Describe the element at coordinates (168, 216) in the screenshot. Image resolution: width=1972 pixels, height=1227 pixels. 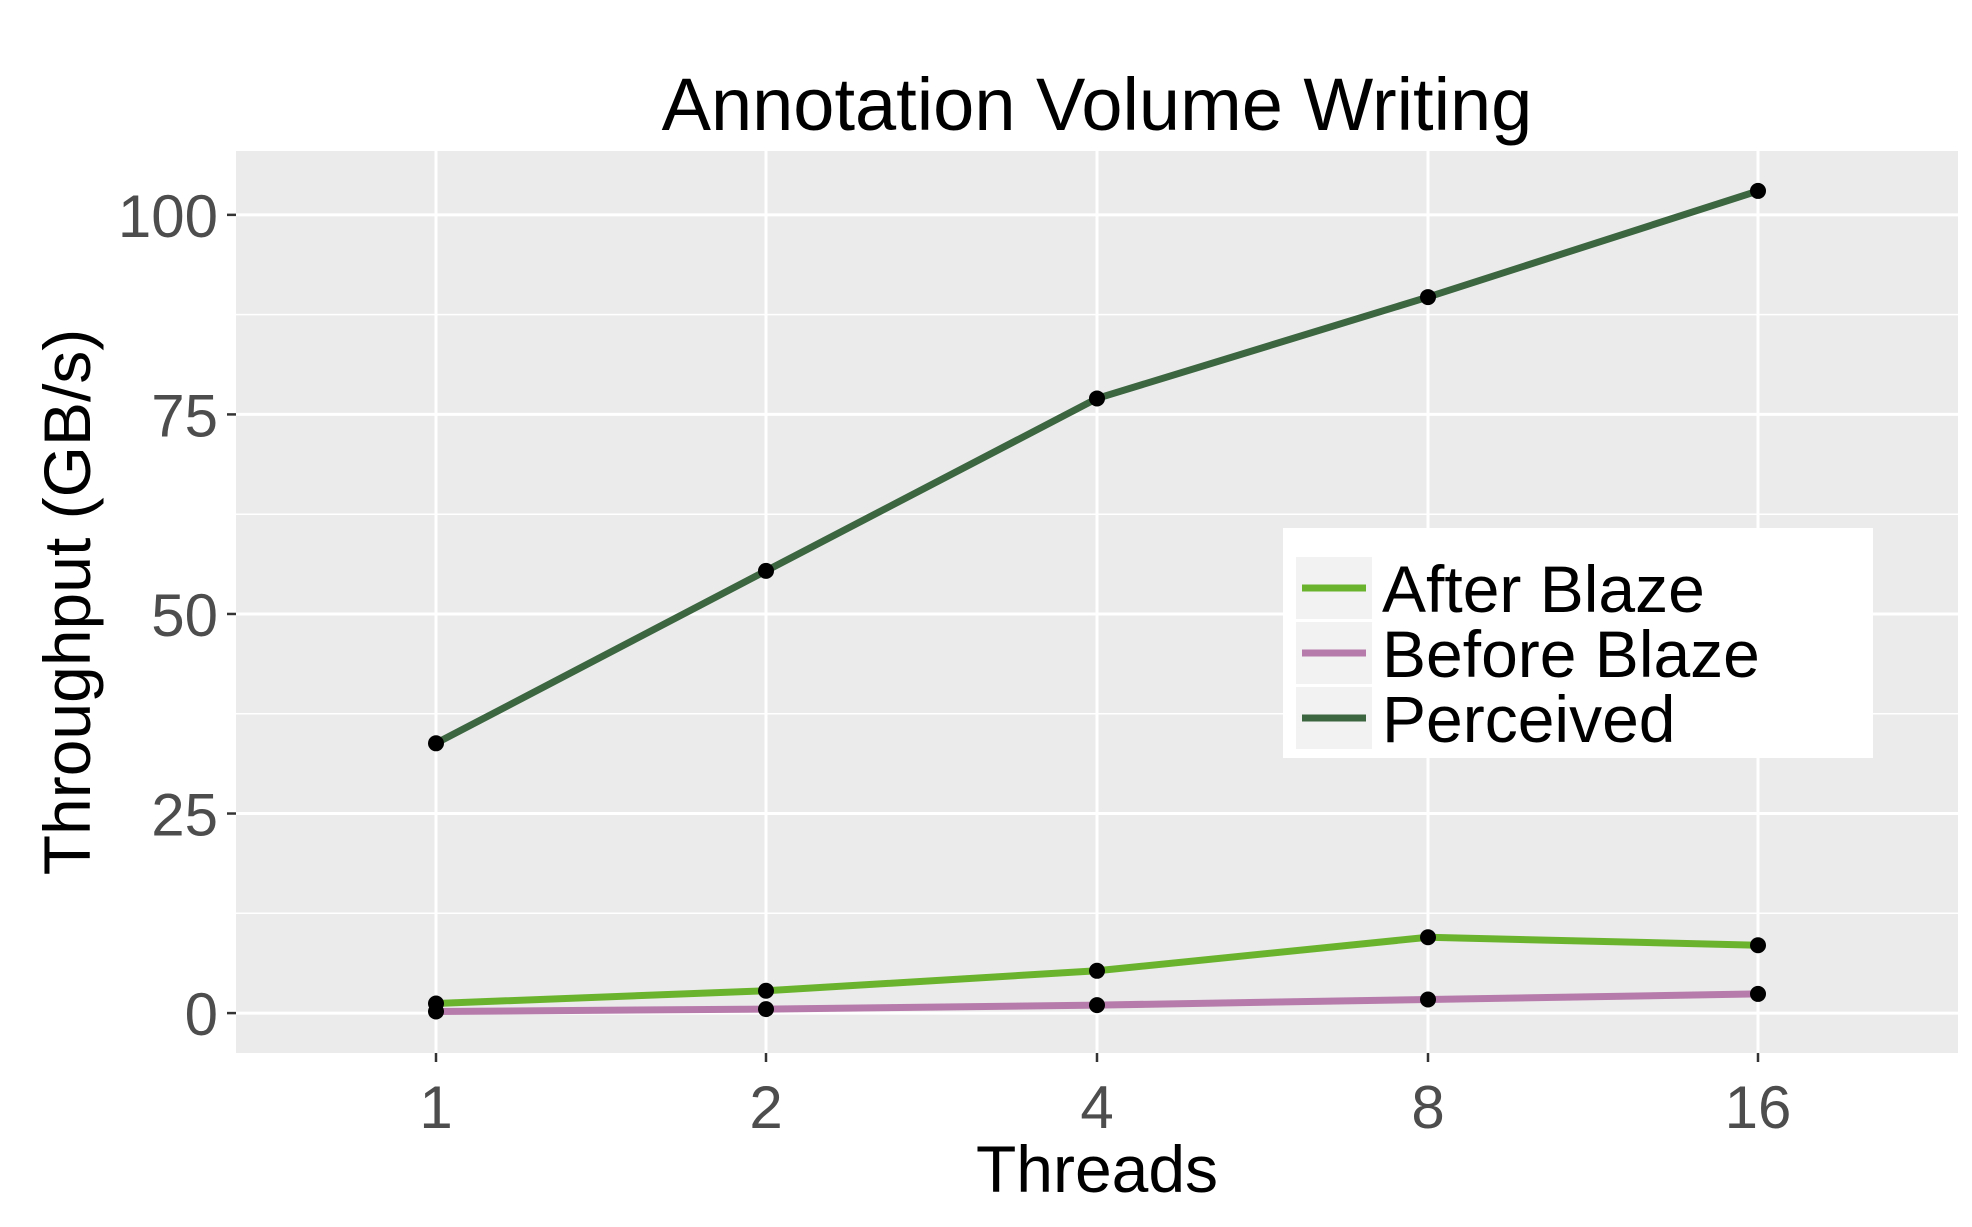
I see `y-tick-label: 100` at that location.